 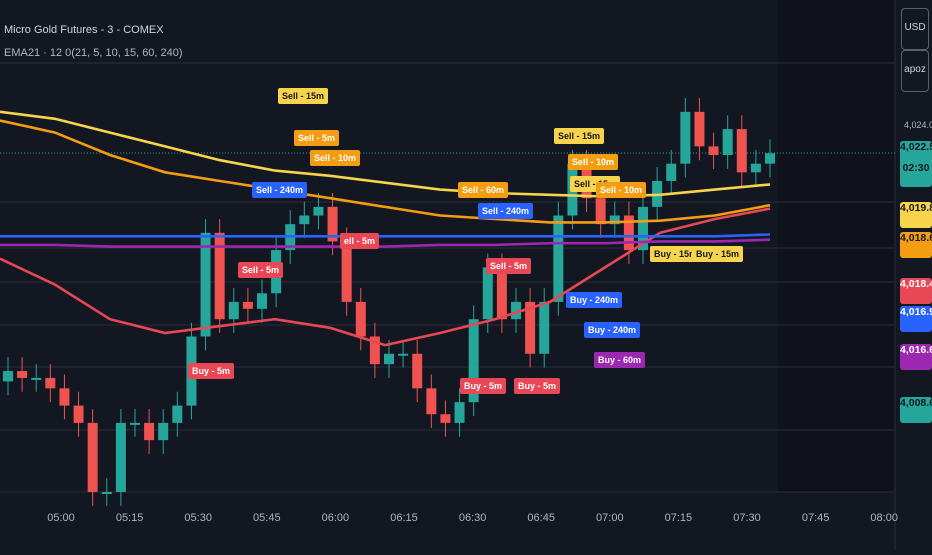 What do you see at coordinates (84, 30) in the screenshot?
I see `symbol-title: Micro Gold Futures - 3 - COMEX` at bounding box center [84, 30].